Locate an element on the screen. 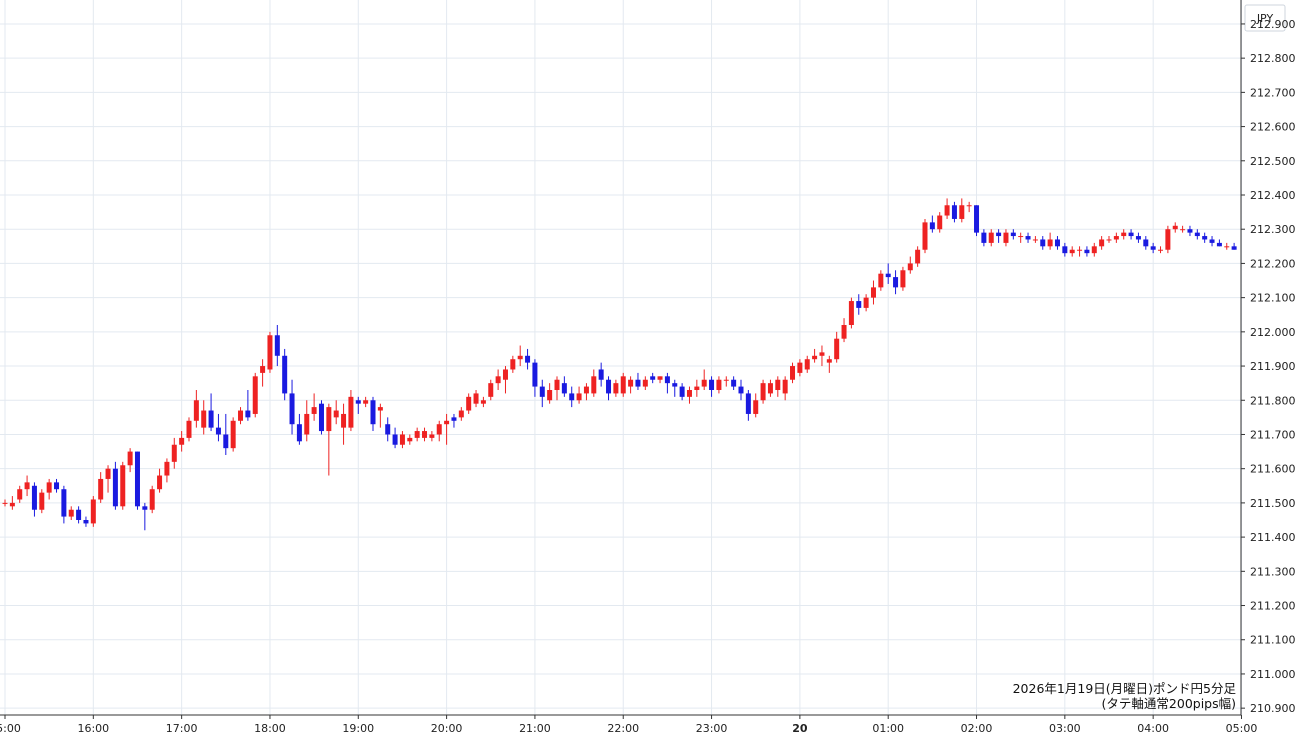 This screenshot has height=749, width=1300. y-tick-label: 212.300 is located at coordinates (1273, 229).